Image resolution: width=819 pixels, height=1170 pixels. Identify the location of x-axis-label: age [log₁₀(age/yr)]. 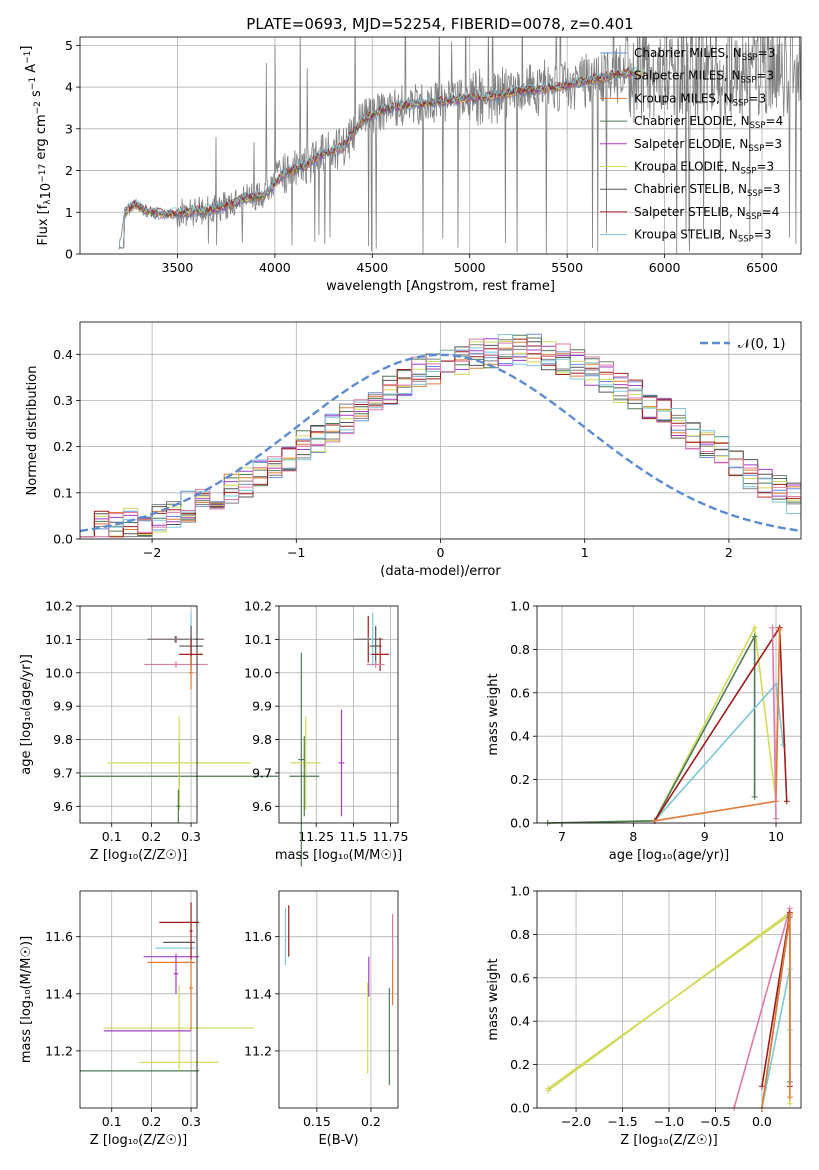
(669, 855).